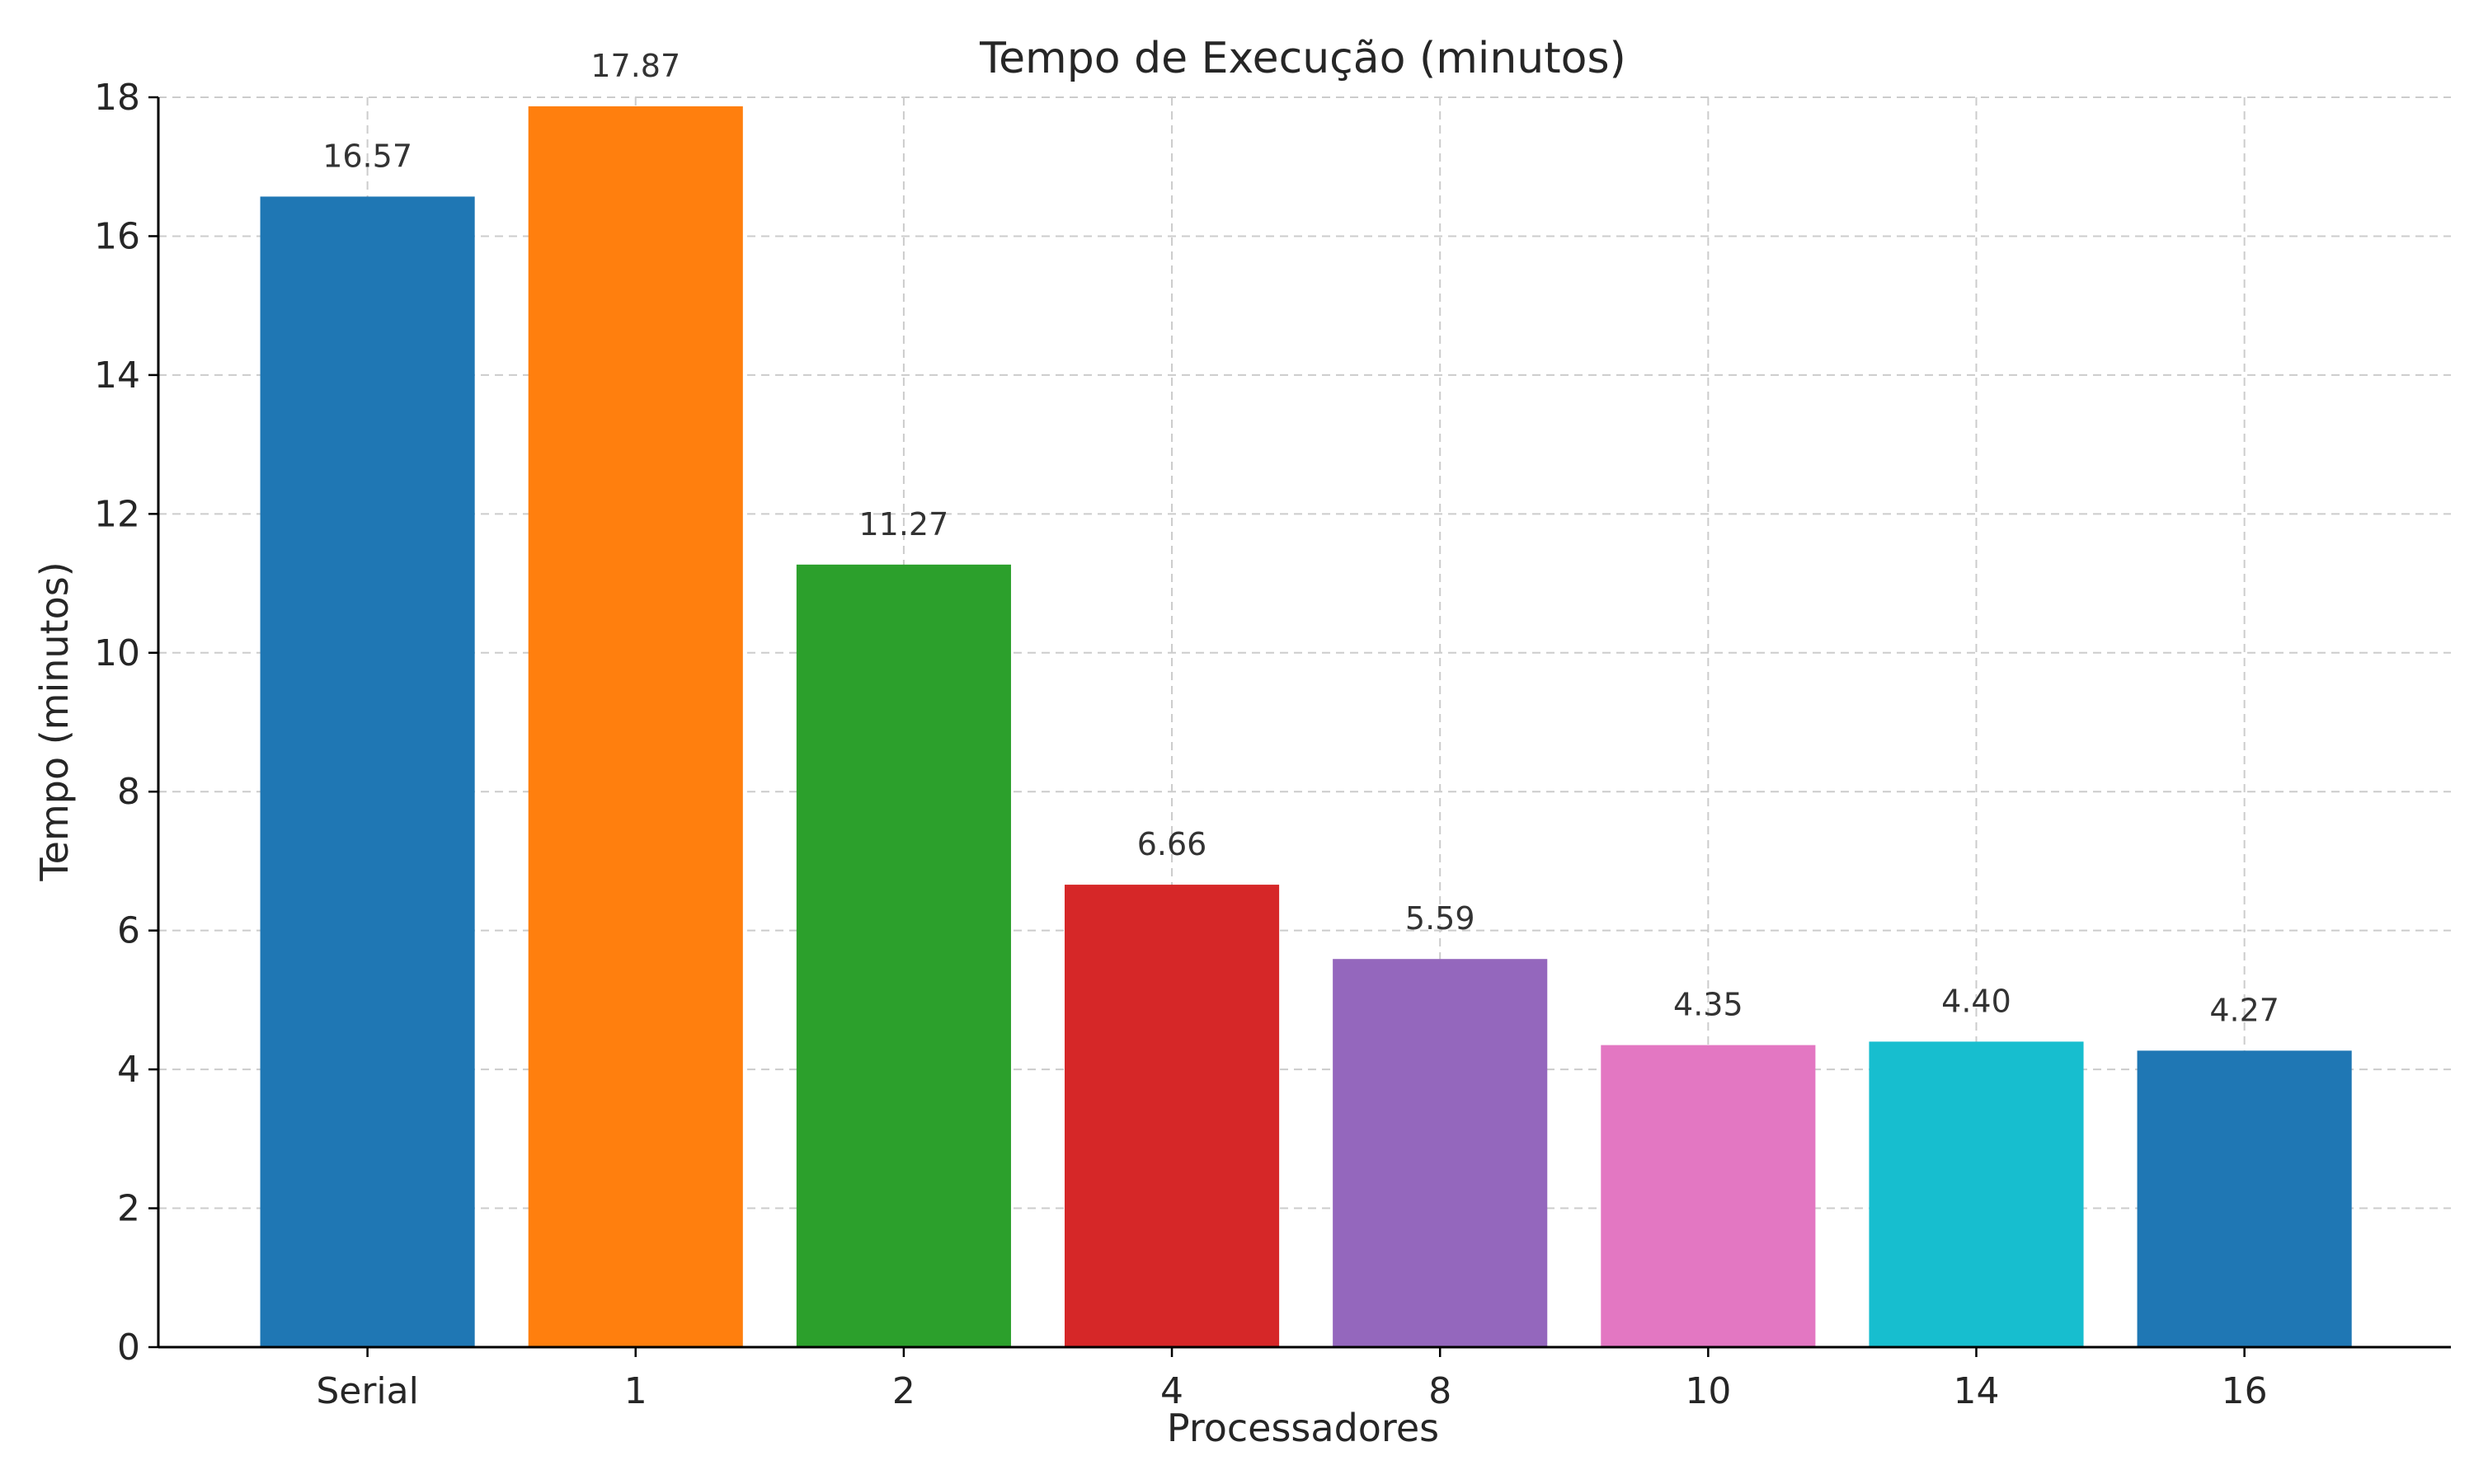 The image size is (2474, 1484). Describe the element at coordinates (128, 1348) in the screenshot. I see `y-tick-label: 0` at that location.